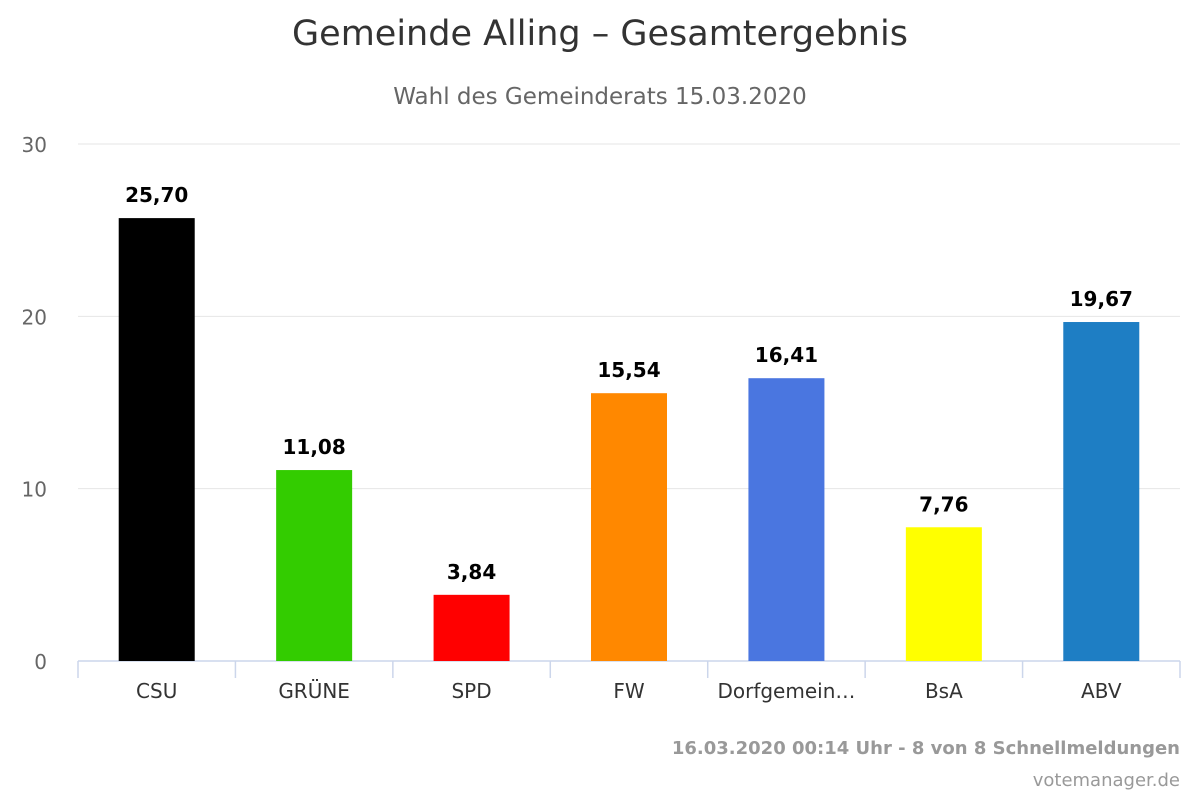 The image size is (1200, 800). What do you see at coordinates (471, 691) in the screenshot?
I see `x-tick-label: SPD` at bounding box center [471, 691].